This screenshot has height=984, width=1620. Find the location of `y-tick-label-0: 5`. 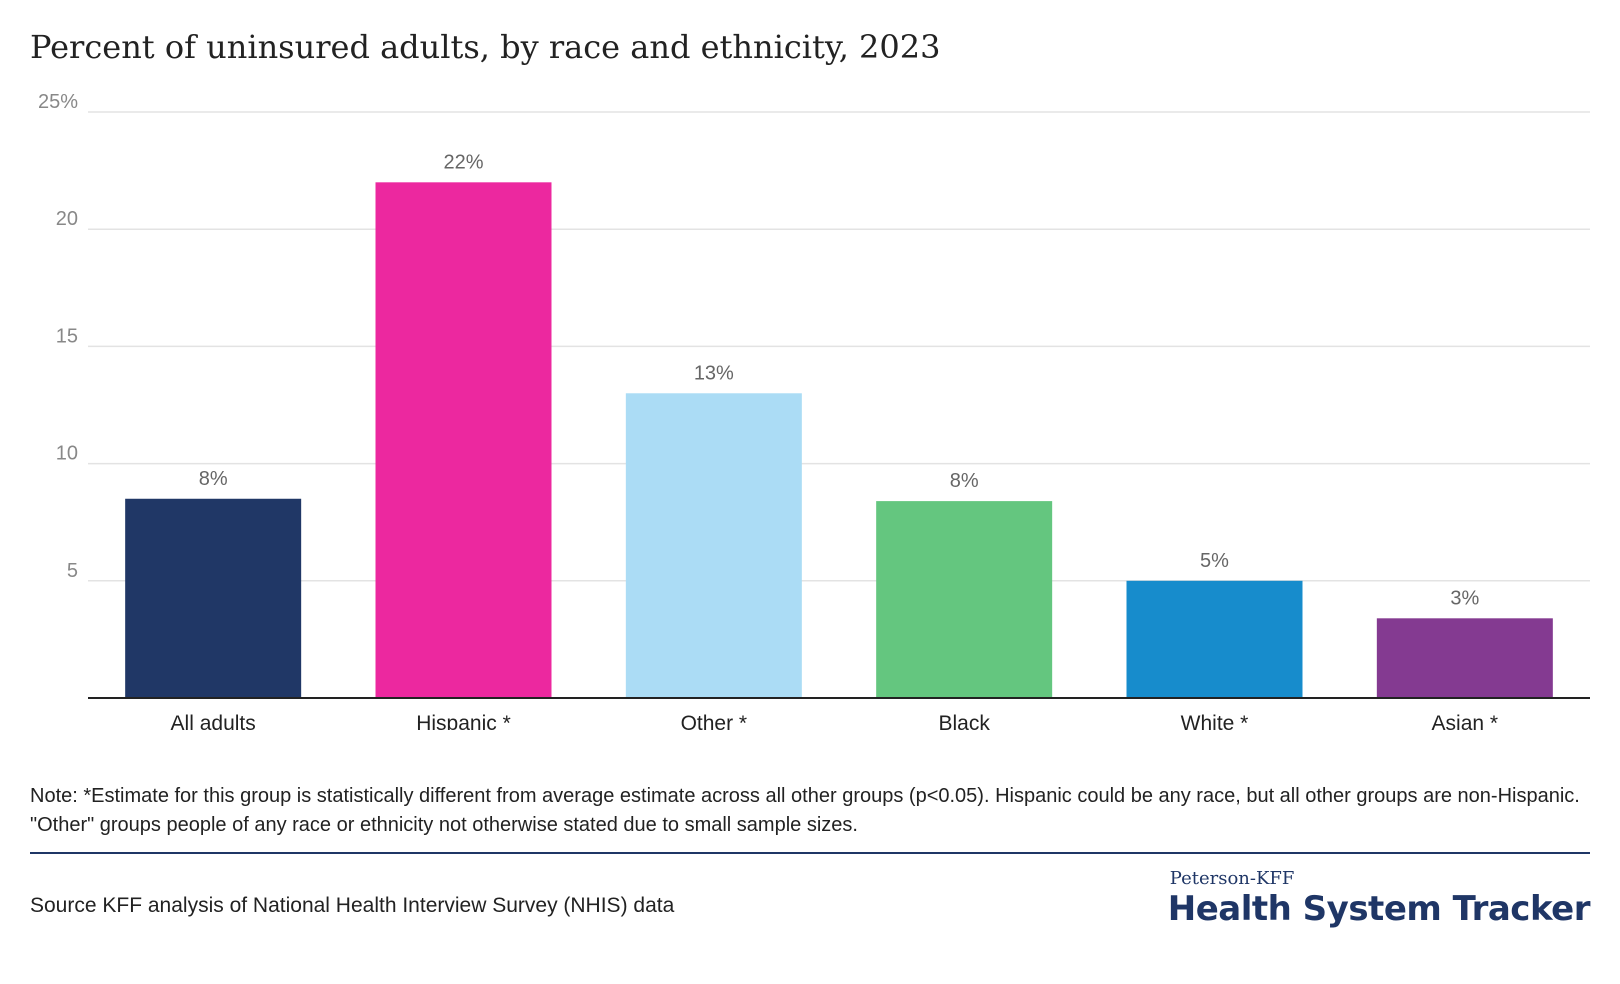

y-tick-label-0: 5 is located at coordinates (72, 571).